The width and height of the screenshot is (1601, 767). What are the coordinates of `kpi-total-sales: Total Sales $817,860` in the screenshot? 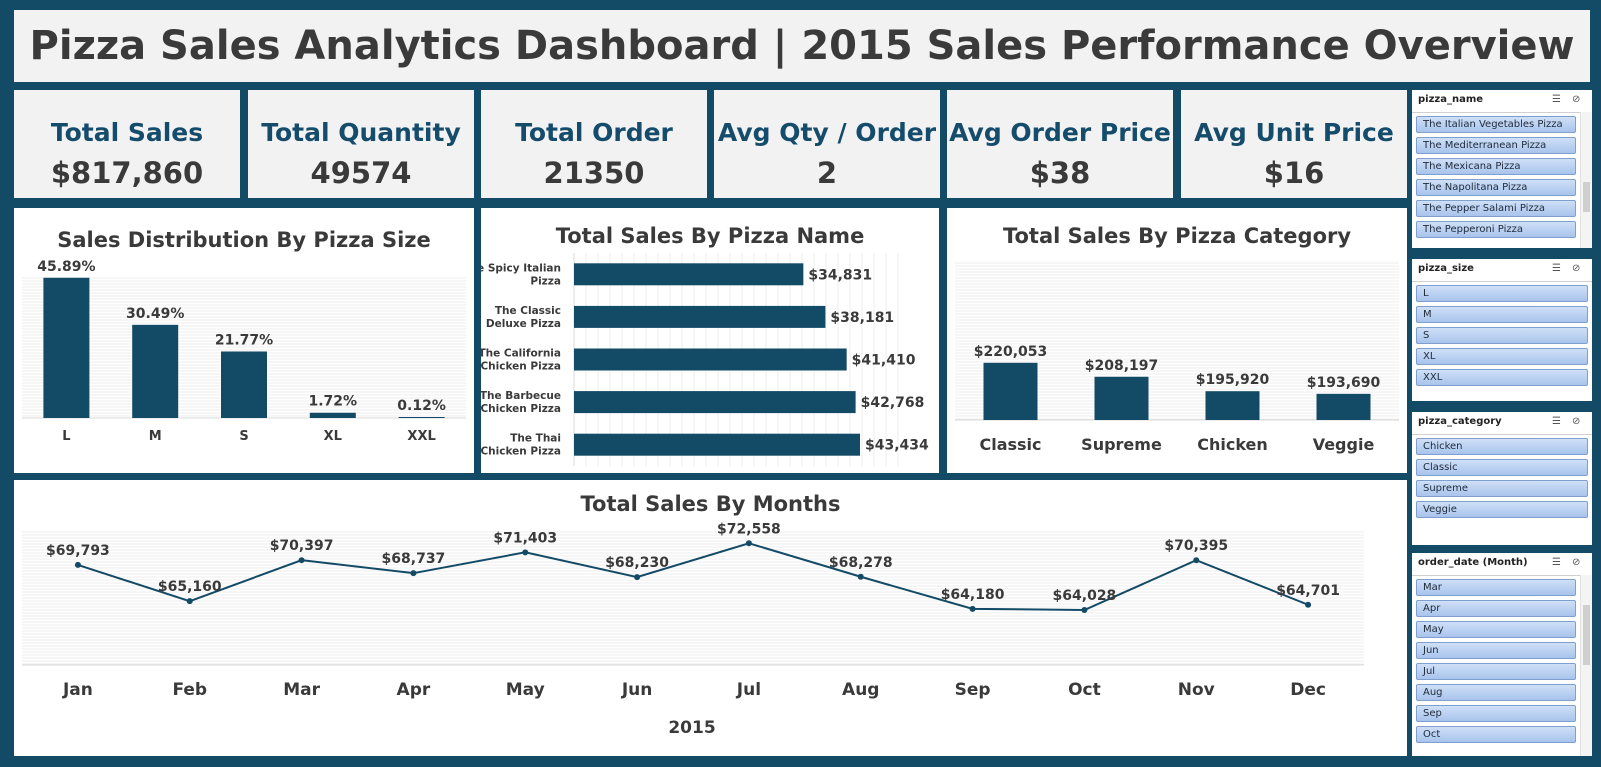 It's located at (127, 144).